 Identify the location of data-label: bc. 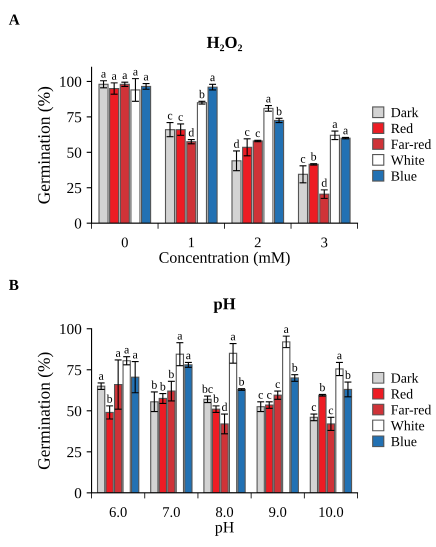
(207, 388).